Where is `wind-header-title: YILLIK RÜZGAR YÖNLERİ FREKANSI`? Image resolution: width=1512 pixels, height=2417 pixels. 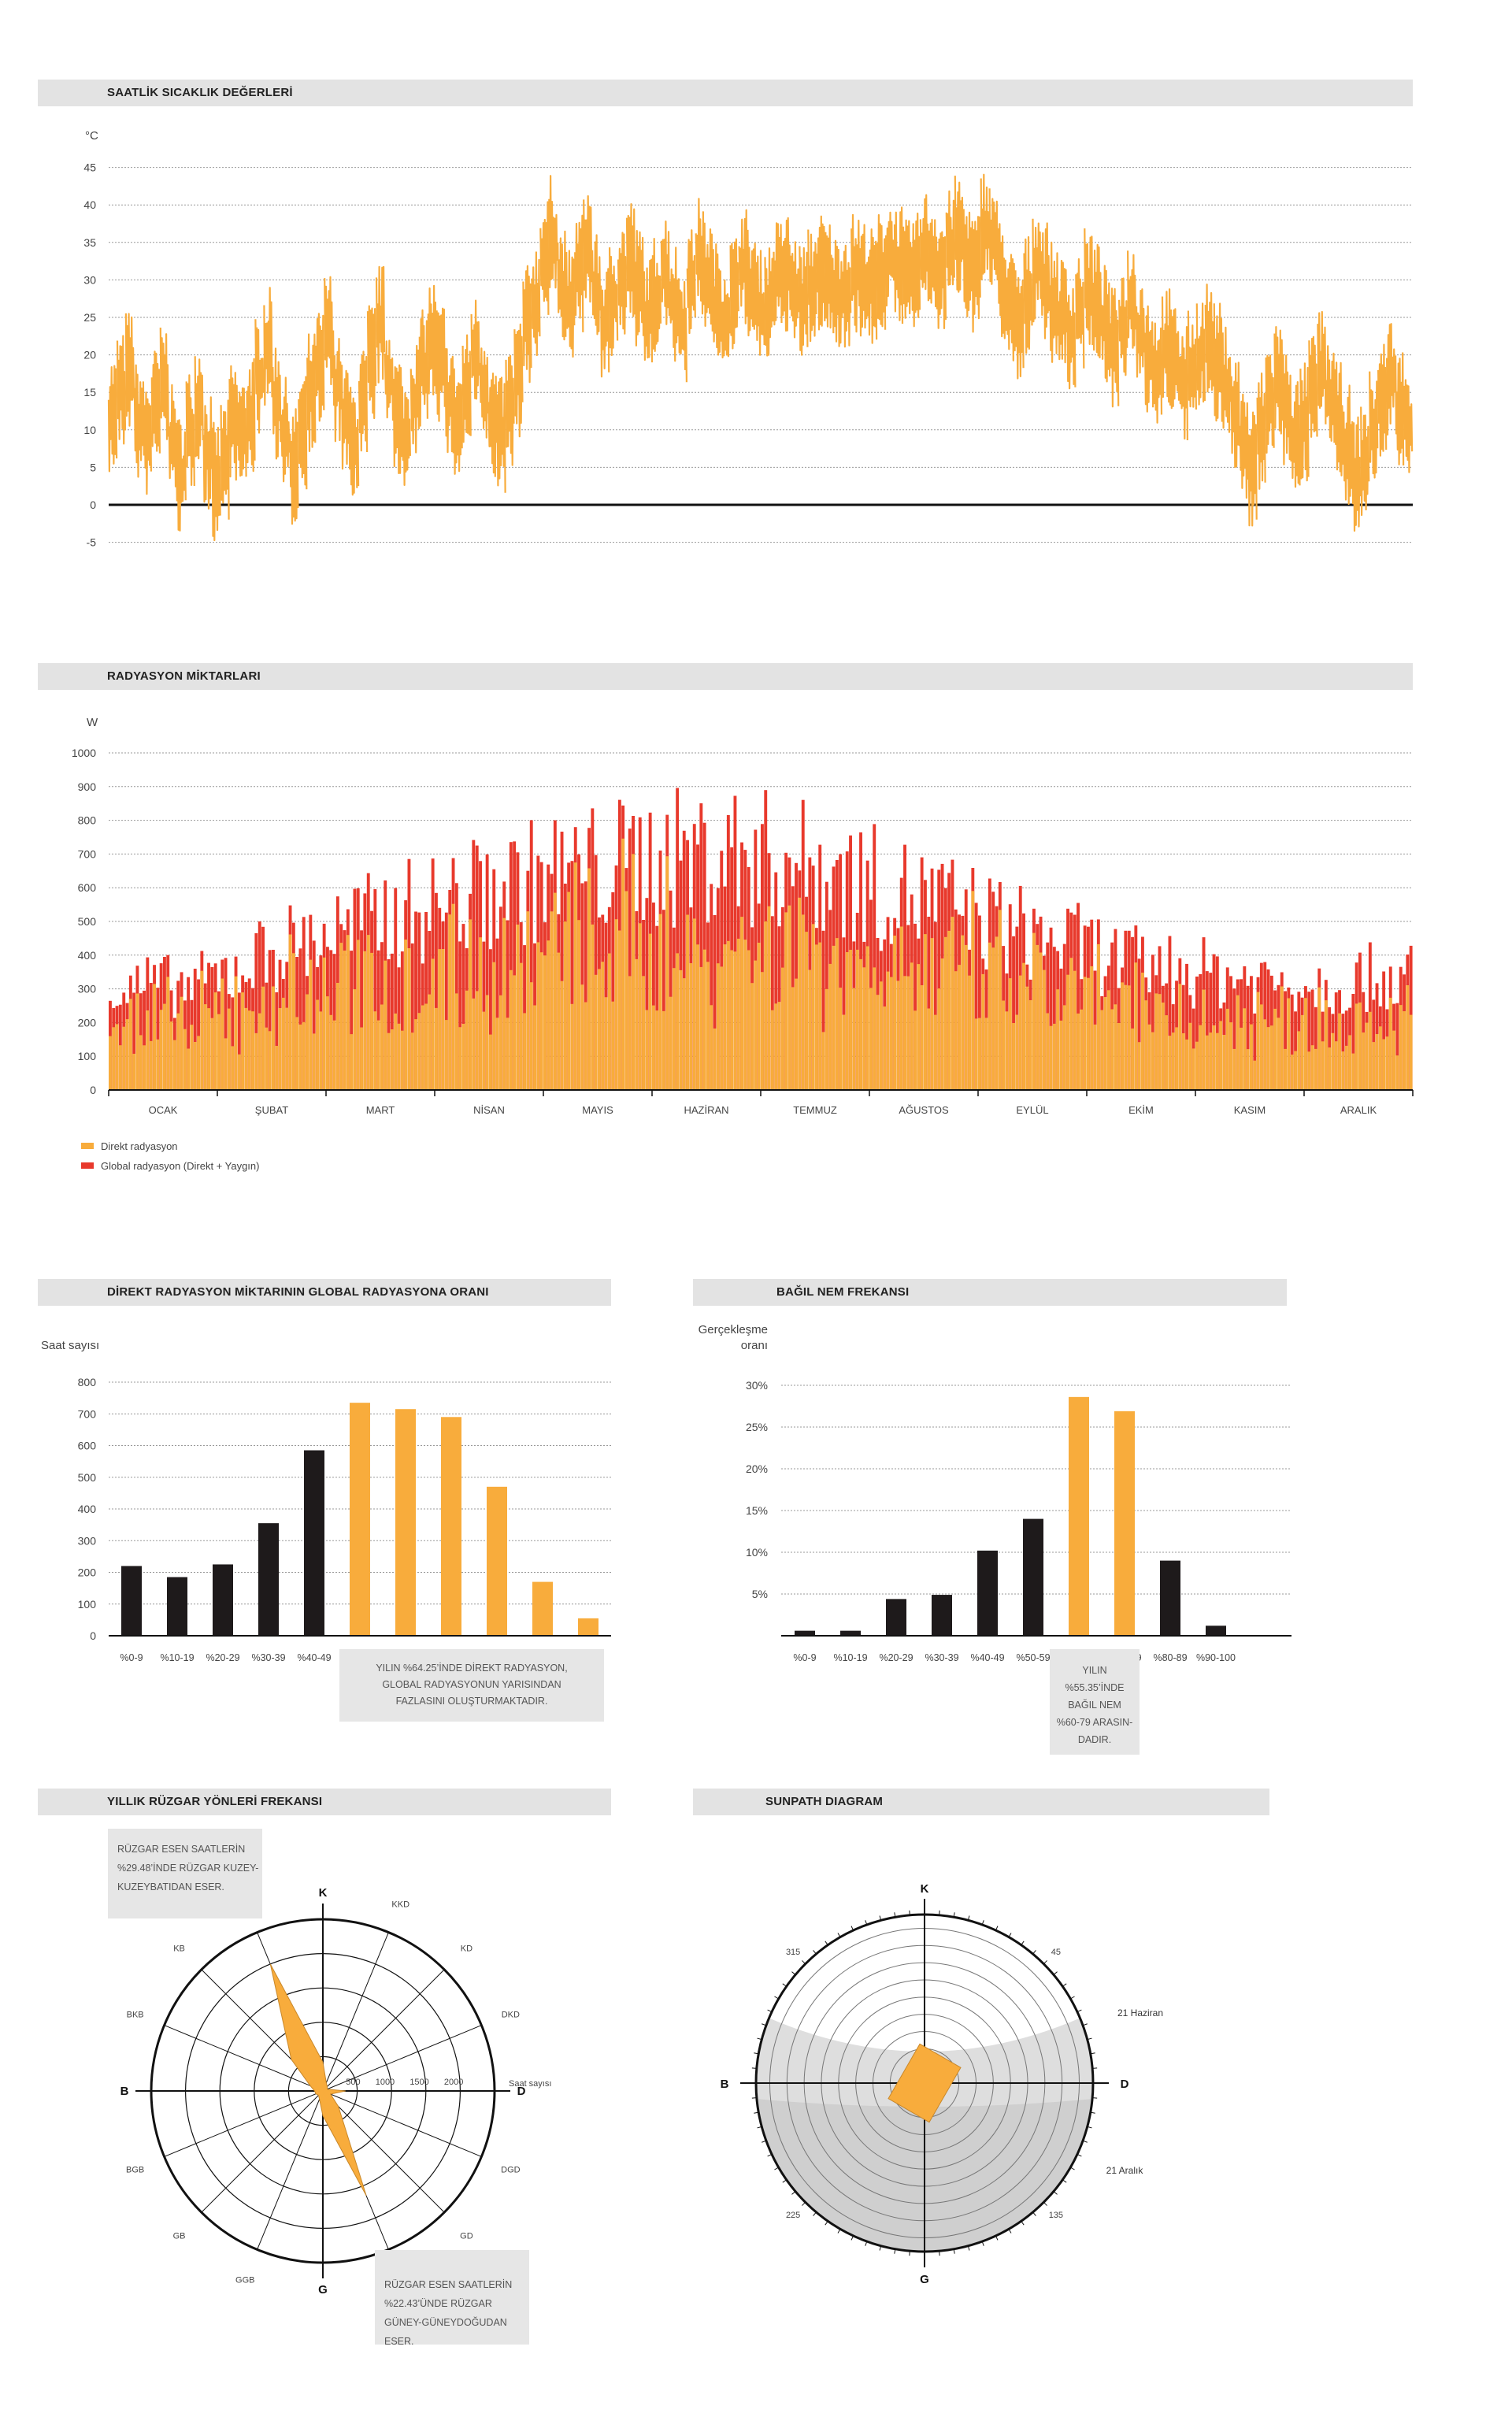 wind-header-title: YILLIK RÜZGAR YÖNLERİ FREKANSI is located at coordinates (215, 1802).